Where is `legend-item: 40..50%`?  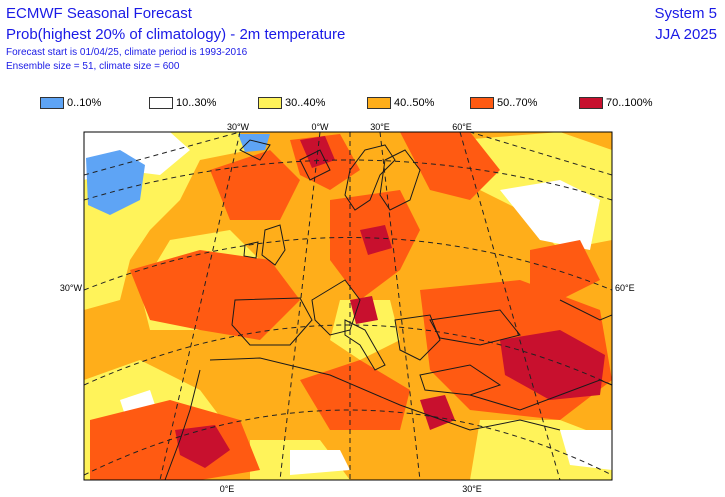 legend-item: 40..50% is located at coordinates (400, 103).